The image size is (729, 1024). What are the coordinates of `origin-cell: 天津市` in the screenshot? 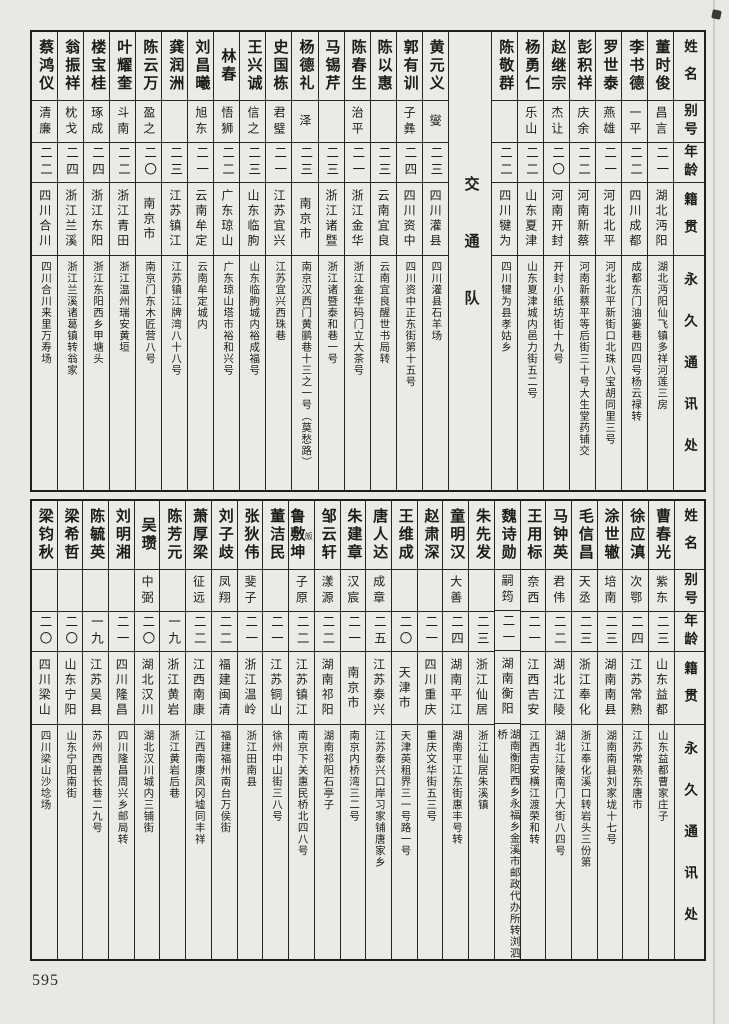 It's located at (404, 688).